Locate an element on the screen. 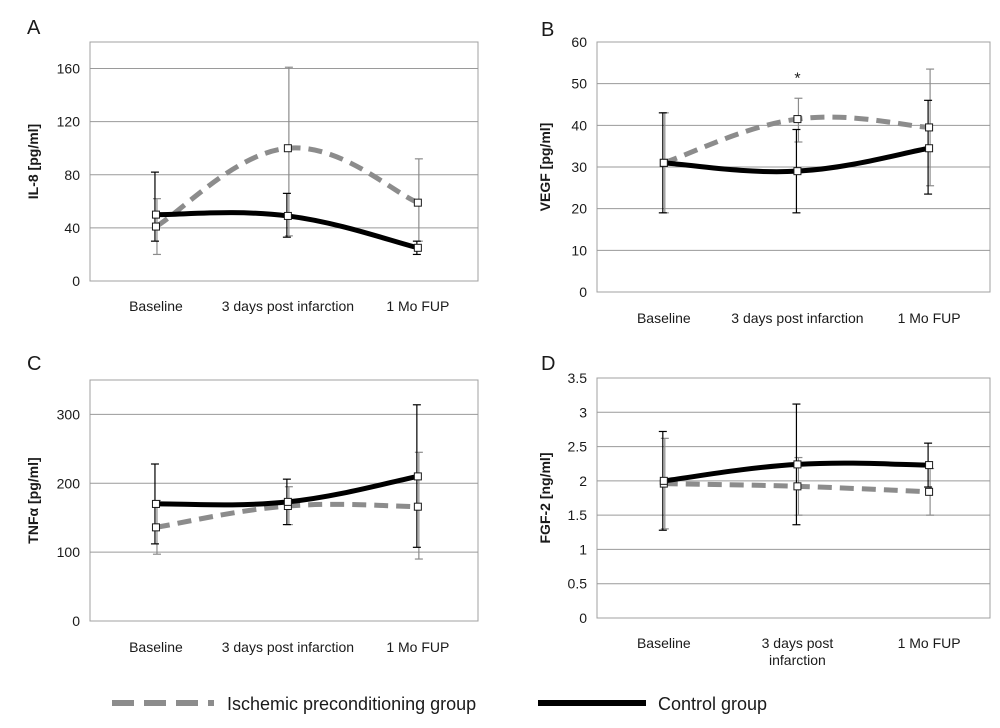  panel-letter: A is located at coordinates (34, 28).